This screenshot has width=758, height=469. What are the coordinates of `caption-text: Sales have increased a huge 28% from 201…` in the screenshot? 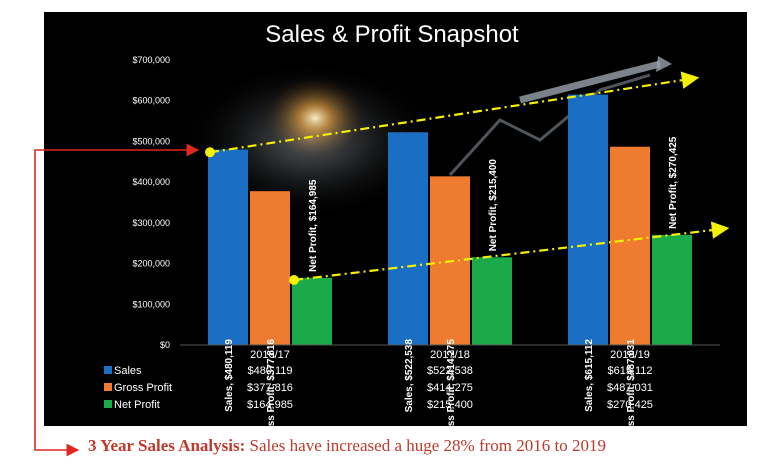 It's located at (425, 445).